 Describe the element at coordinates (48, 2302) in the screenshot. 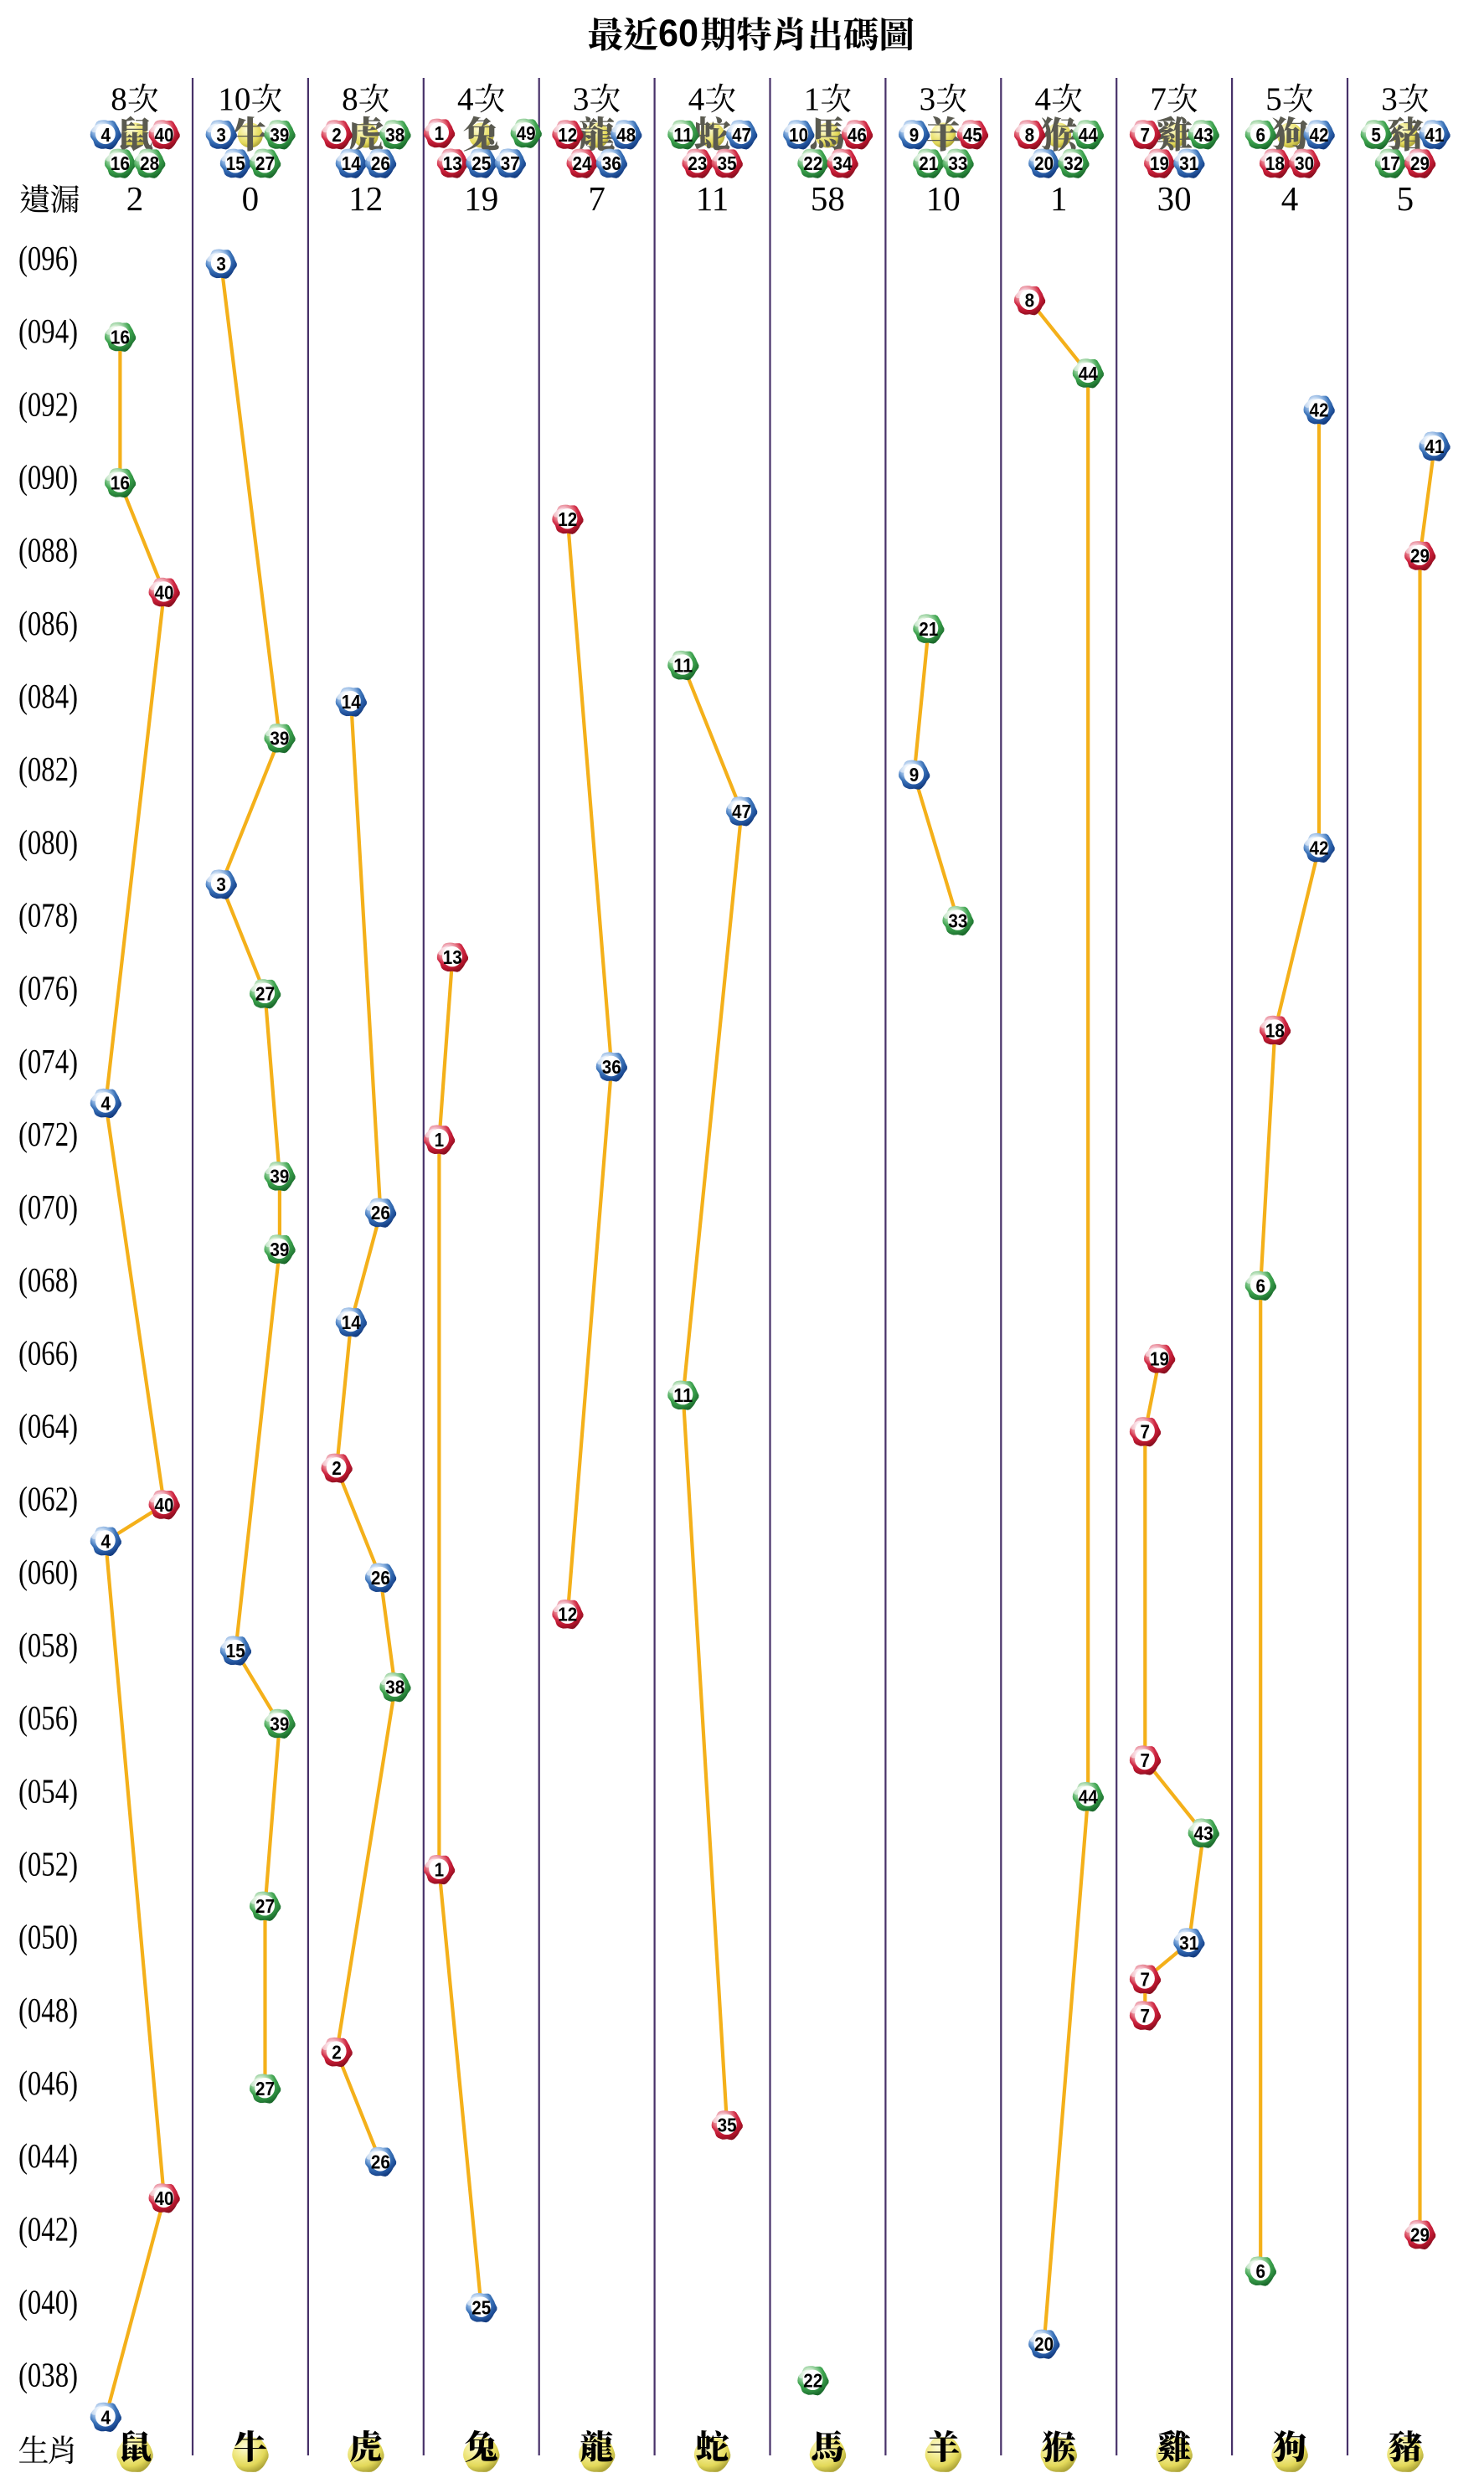

I see `svg-text: (040)` at that location.